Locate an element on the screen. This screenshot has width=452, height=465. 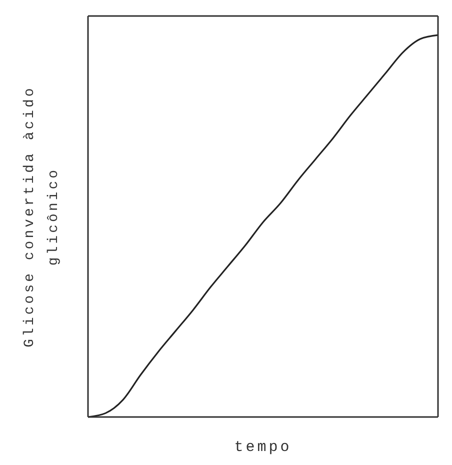
y-axis-title: Glicose convertida àcido glicônico is located at coordinates (42, 217).